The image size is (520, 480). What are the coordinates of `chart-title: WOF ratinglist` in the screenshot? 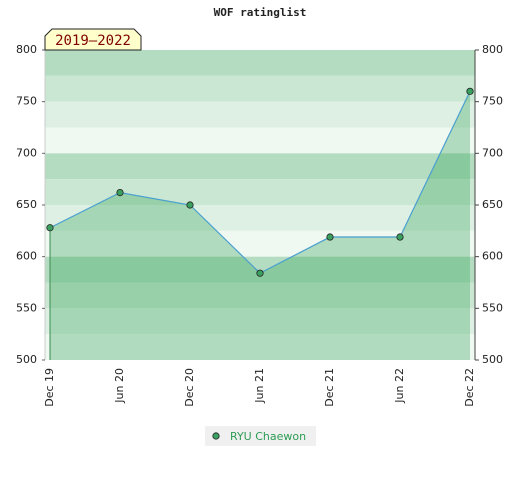 It's located at (260, 12).